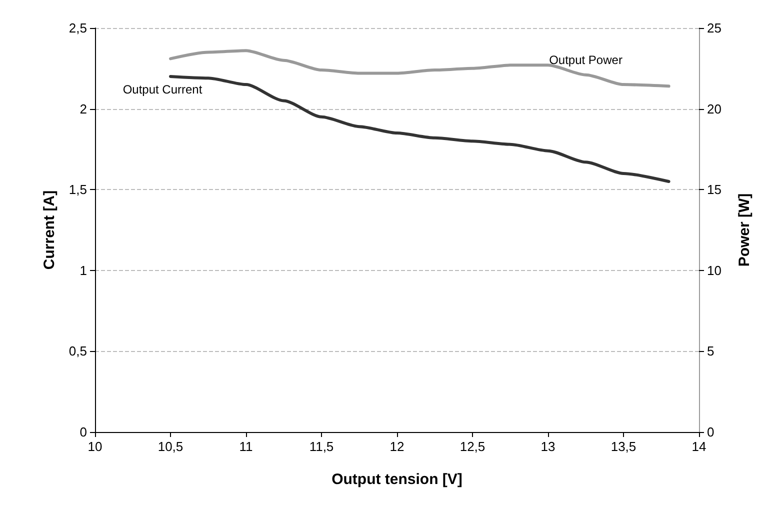 This screenshot has width=768, height=525. What do you see at coordinates (585, 59) in the screenshot?
I see `series-label: Output Power` at bounding box center [585, 59].